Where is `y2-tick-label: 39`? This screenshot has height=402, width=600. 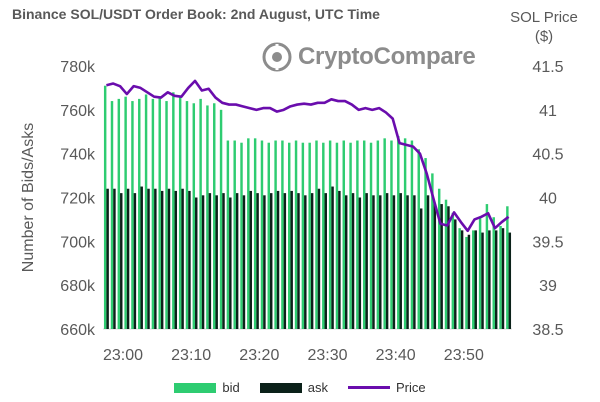
y2-tick-label: 39 is located at coordinates (548, 286).